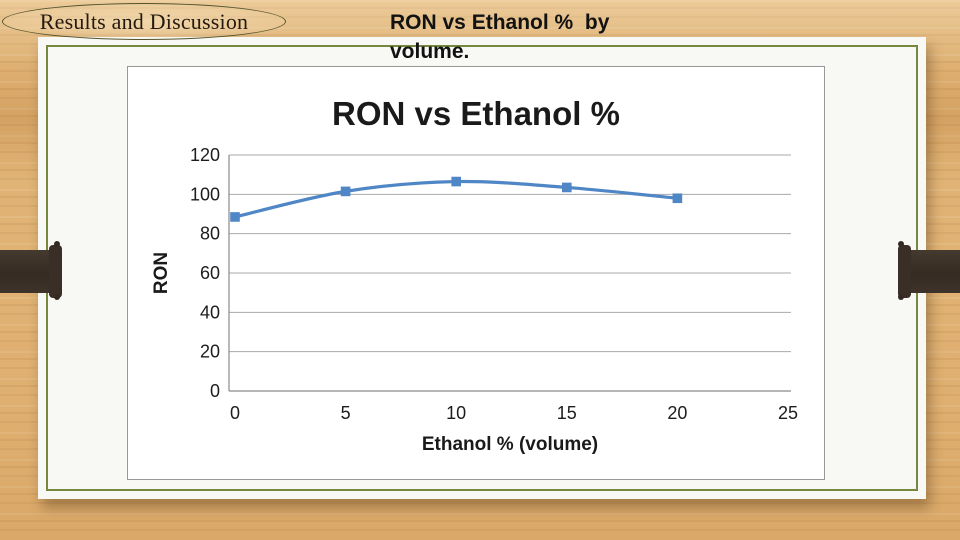 This screenshot has height=540, width=960. What do you see at coordinates (677, 413) in the screenshot?
I see `x-tick-label: 20` at bounding box center [677, 413].